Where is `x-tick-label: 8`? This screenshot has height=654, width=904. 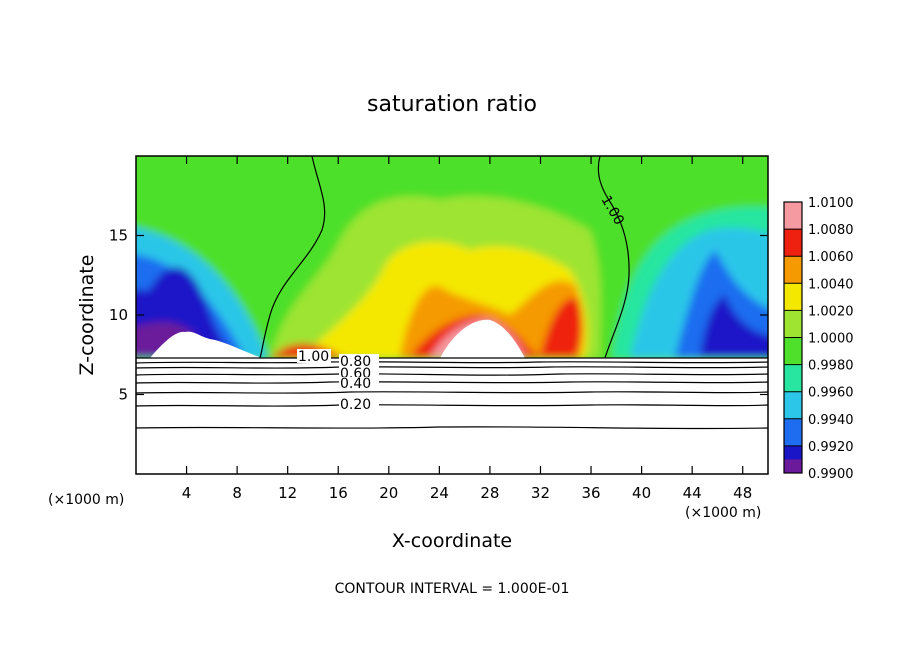
x-tick-label: 8 is located at coordinates (237, 493).